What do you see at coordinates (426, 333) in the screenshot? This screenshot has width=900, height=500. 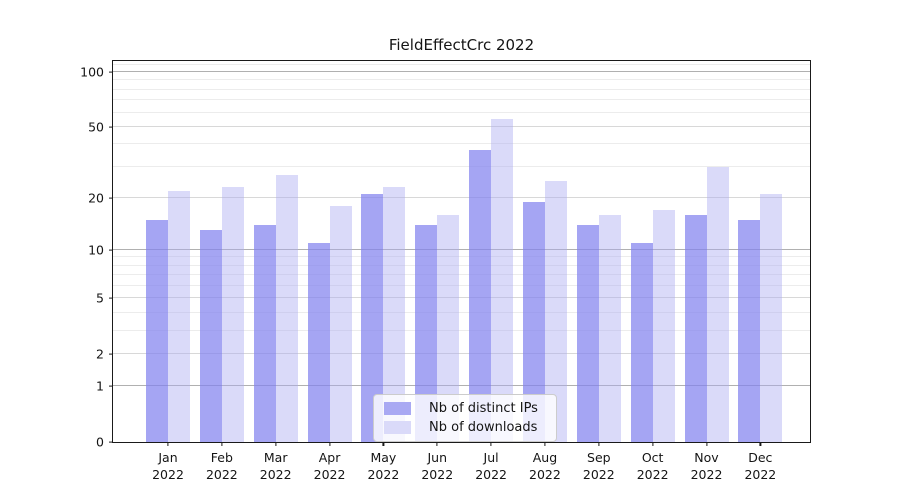 I see `bar-nb-of-distinct-ips-jun` at bounding box center [426, 333].